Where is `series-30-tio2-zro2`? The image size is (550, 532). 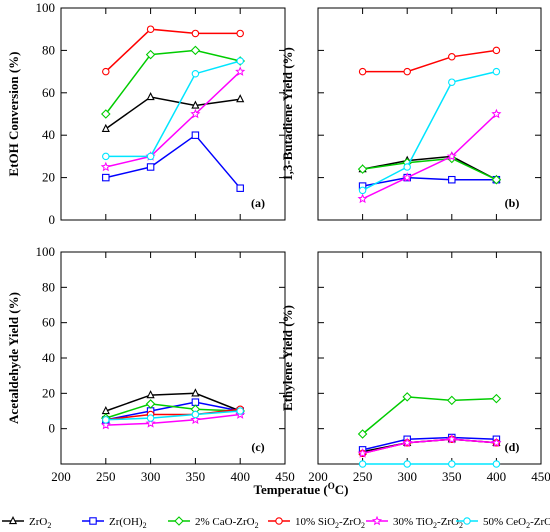 series-30-tio2-zro2 is located at coordinates (429, 156).